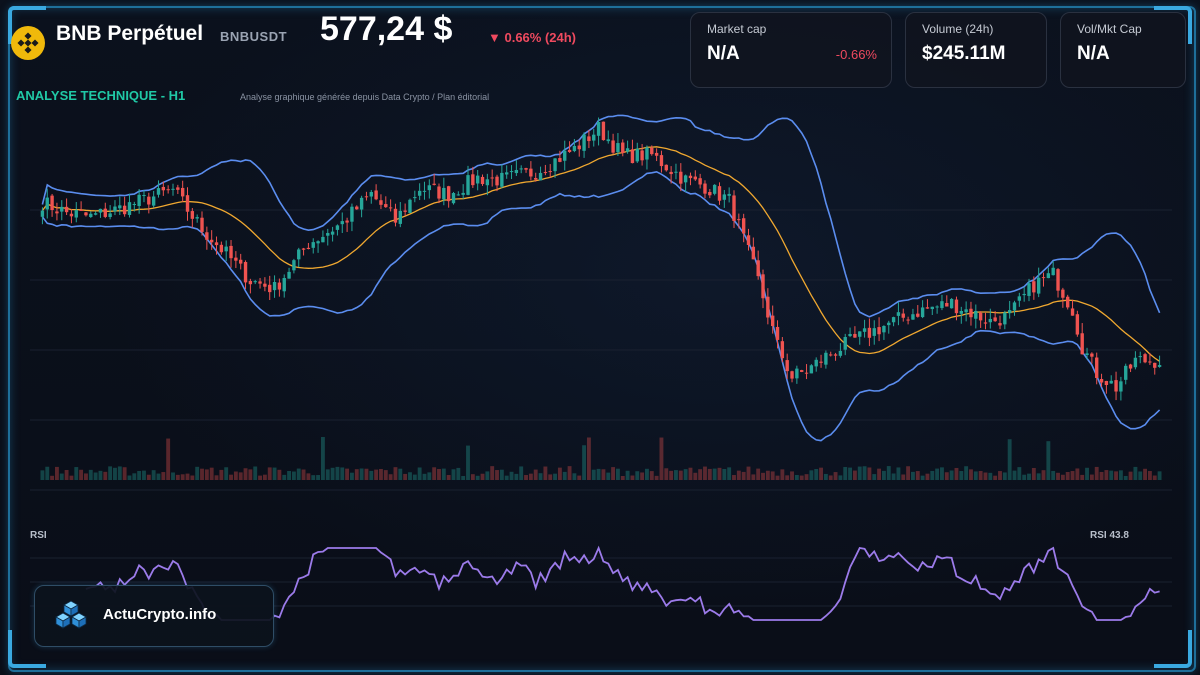  What do you see at coordinates (791, 50) in the screenshot?
I see `market-cap-card: Market cap N/A -0.66%` at bounding box center [791, 50].